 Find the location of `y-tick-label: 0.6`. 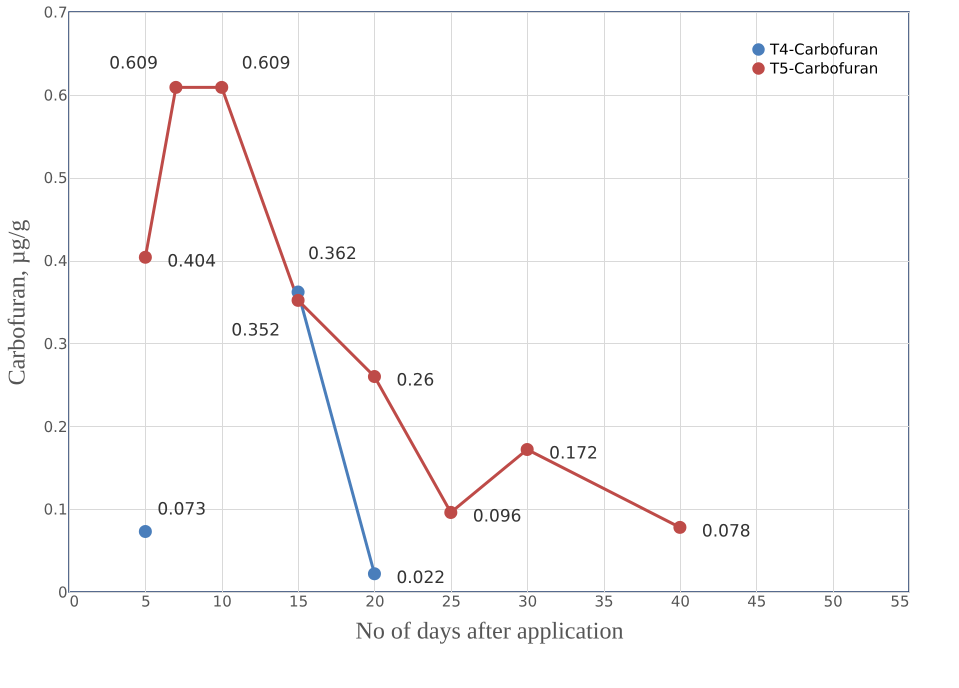

y-tick-label: 0.6 is located at coordinates (56, 95).